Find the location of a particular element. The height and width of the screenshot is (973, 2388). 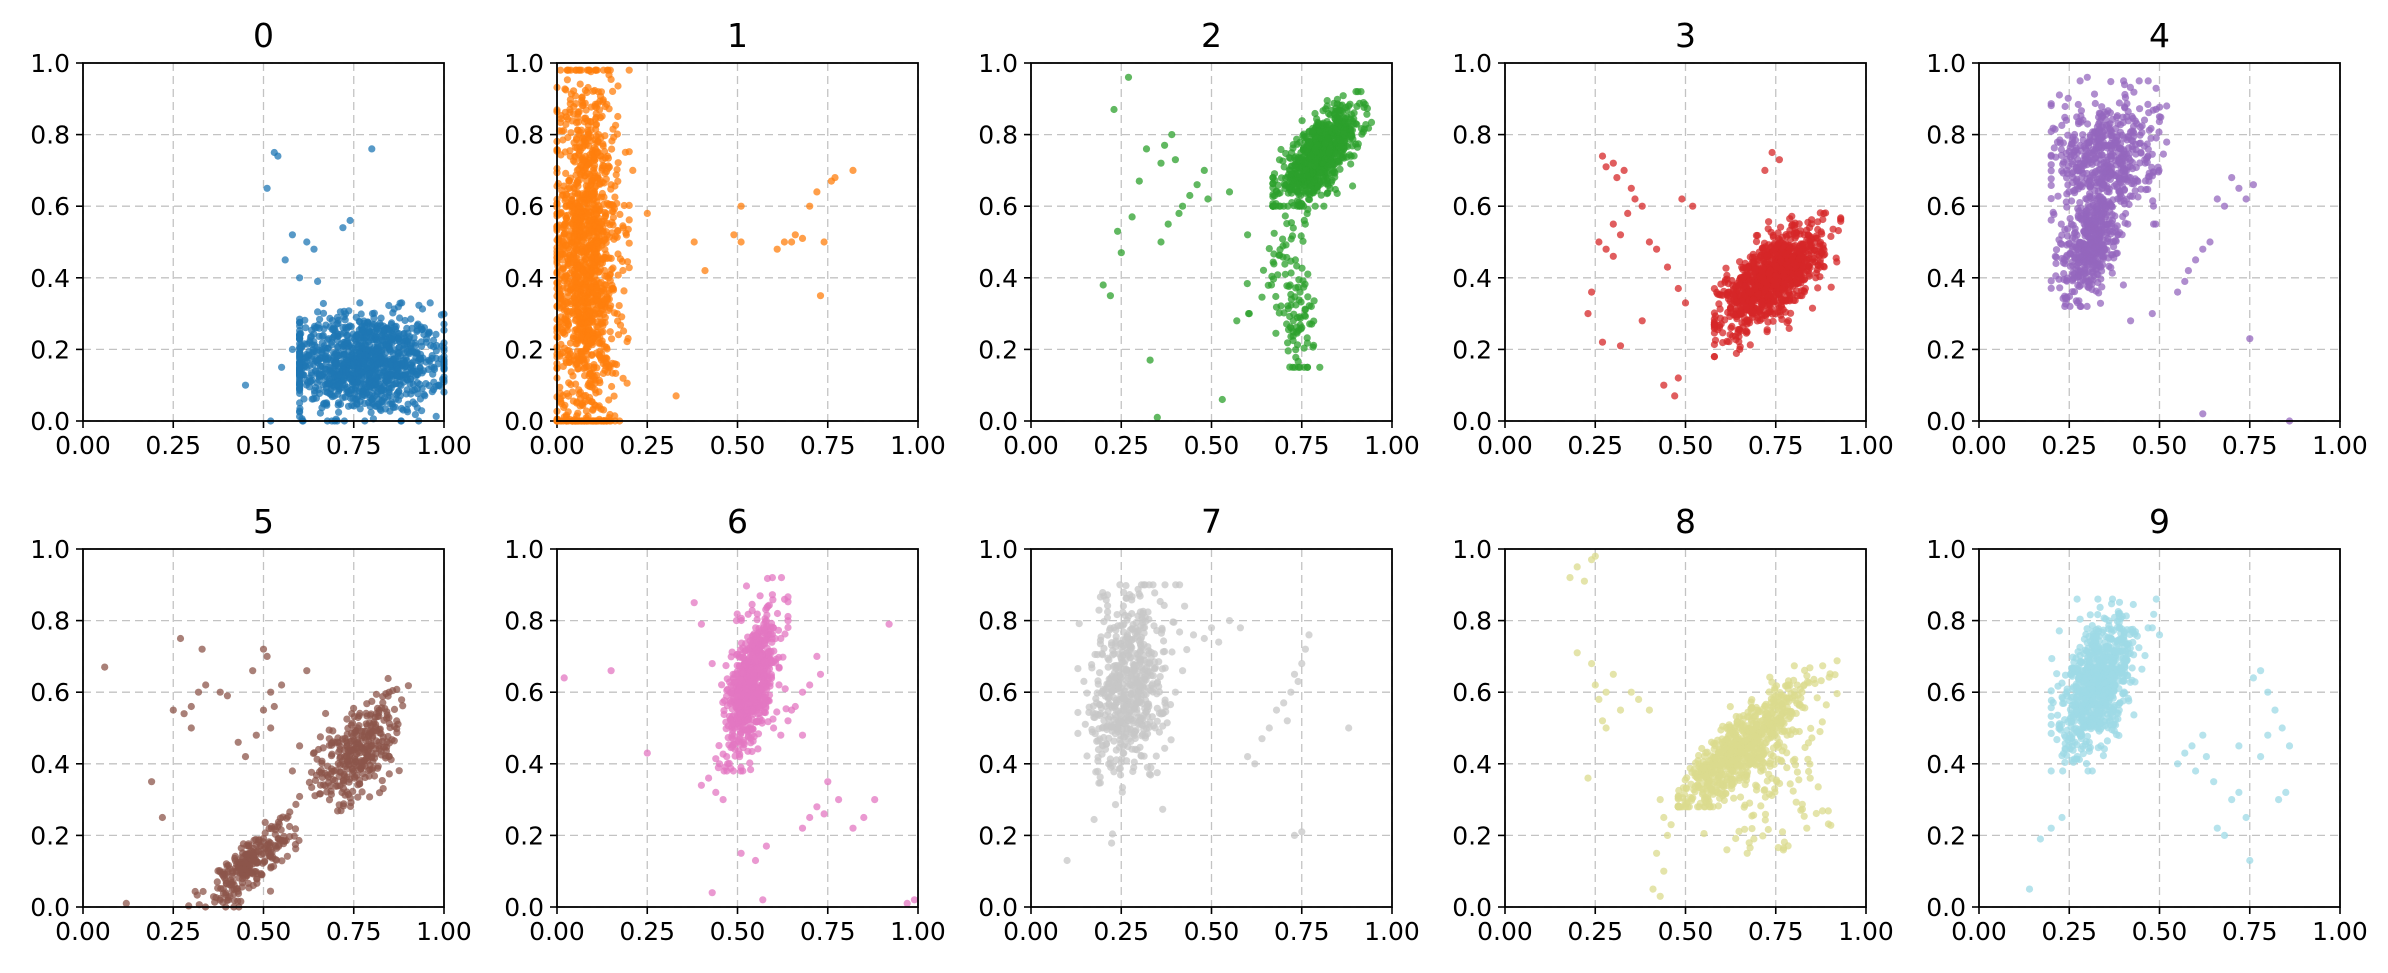

y-tick-label: 0.0 is located at coordinates (524, 421).